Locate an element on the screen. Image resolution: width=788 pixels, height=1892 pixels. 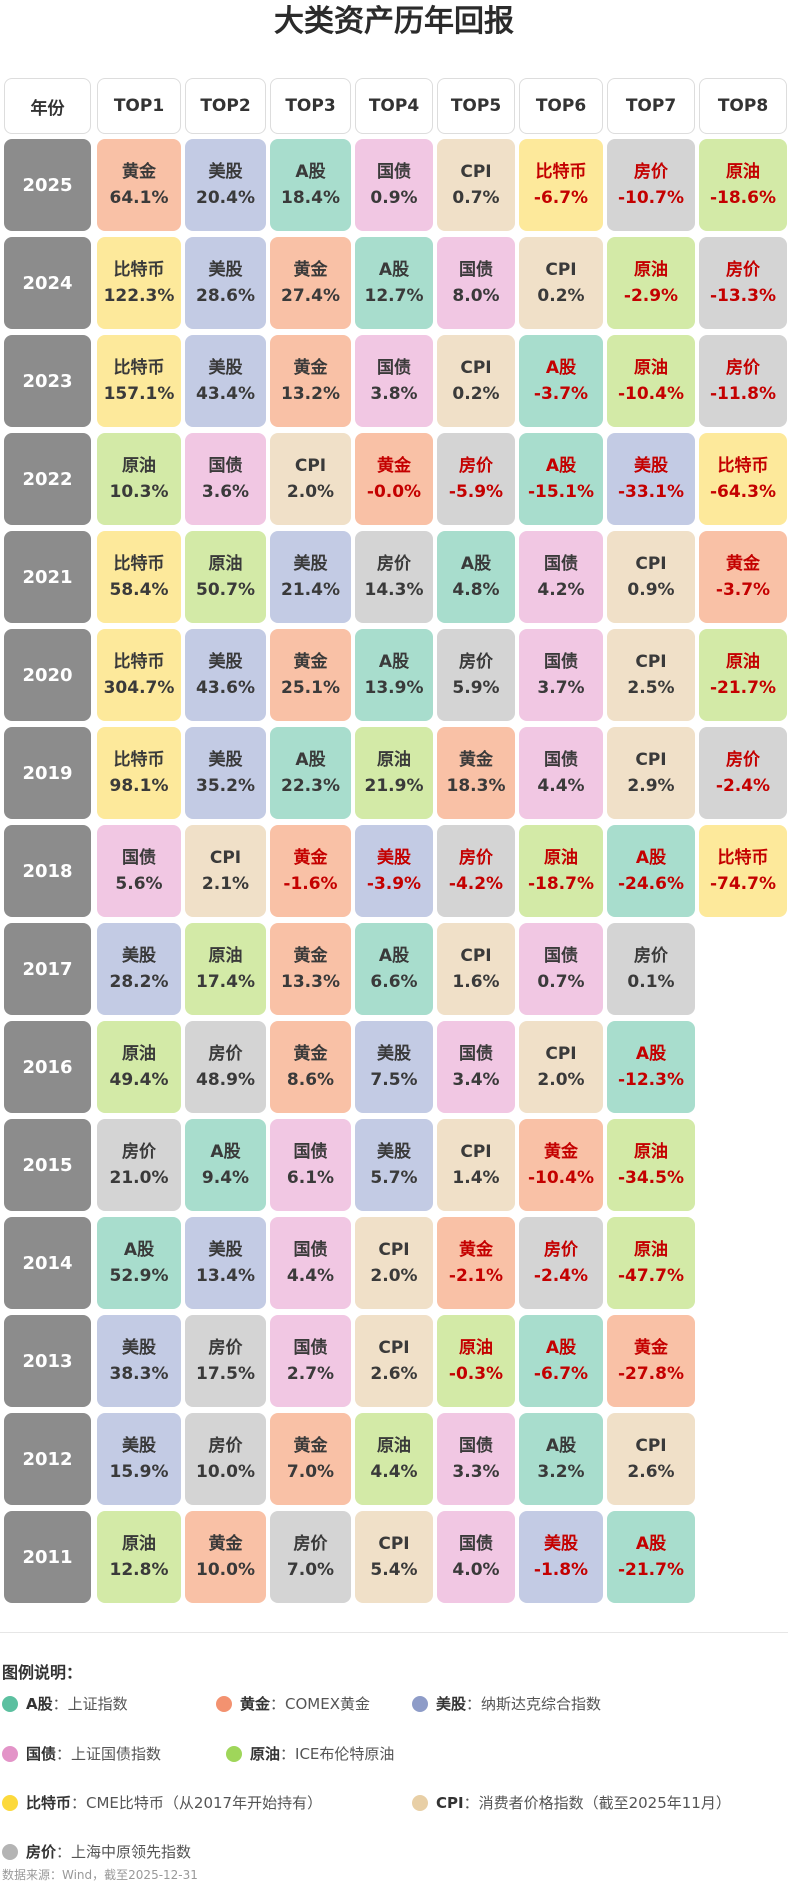
asset-return: 20.4% is located at coordinates (225, 198).